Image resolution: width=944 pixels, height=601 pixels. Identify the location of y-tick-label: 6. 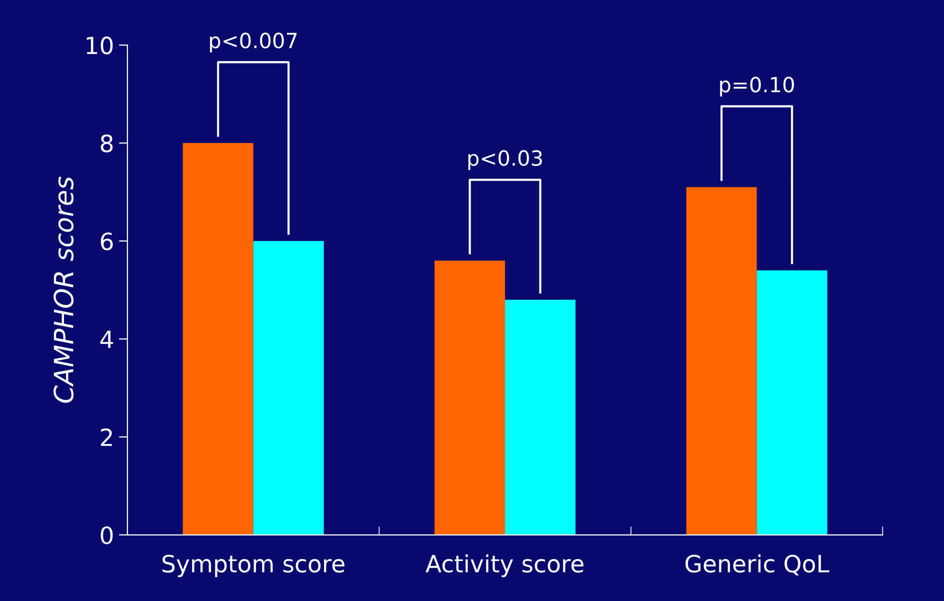
(106, 241).